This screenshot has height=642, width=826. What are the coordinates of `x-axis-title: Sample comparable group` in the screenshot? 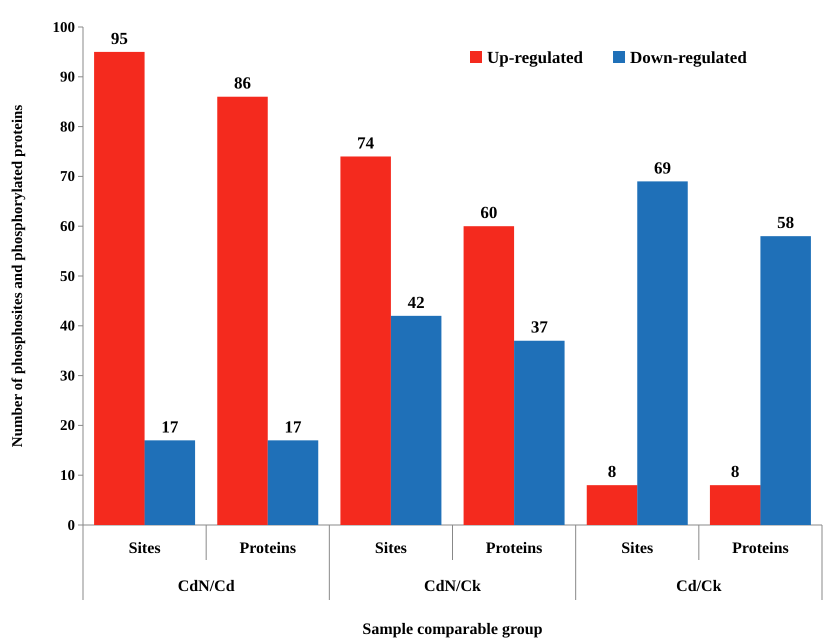 It's located at (452, 629).